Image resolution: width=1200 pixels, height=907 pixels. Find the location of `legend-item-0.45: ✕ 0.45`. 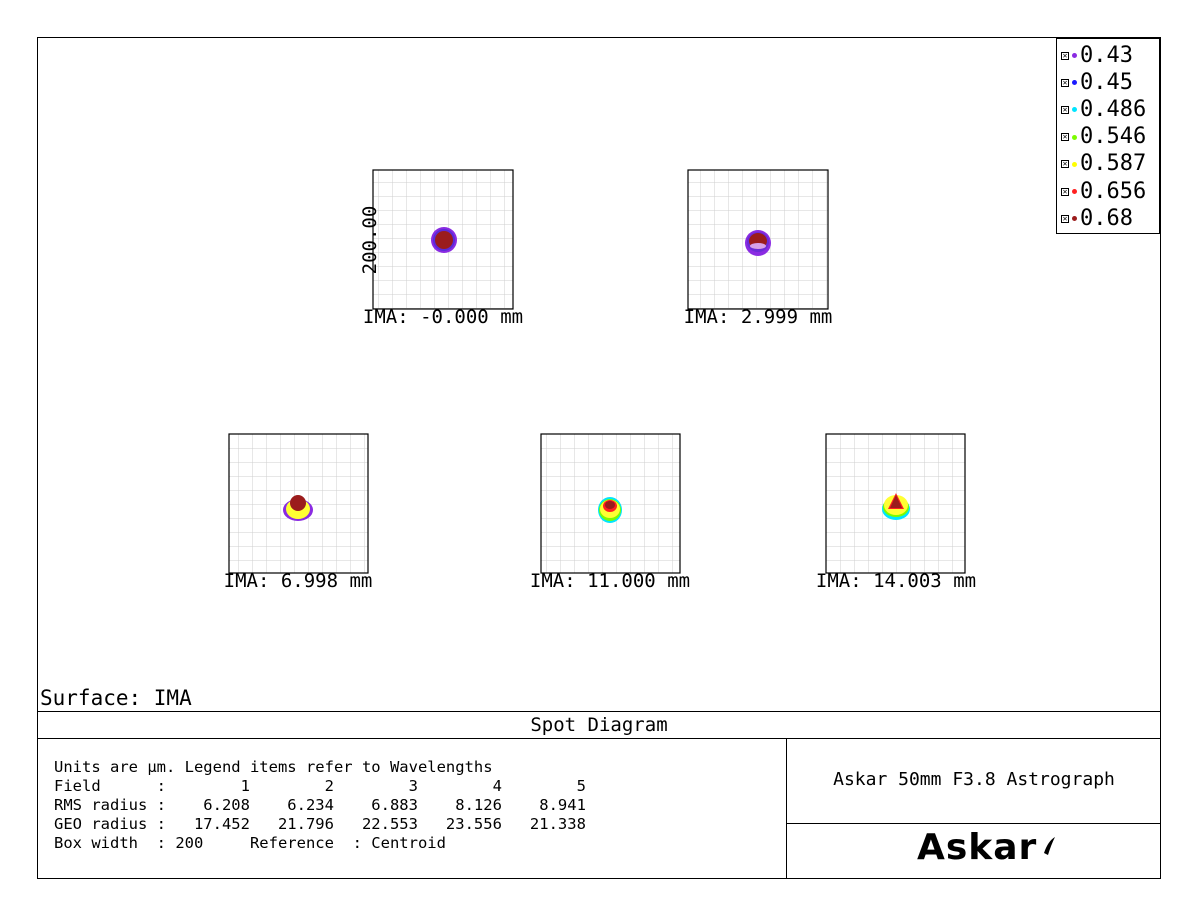

legend-item-0.45: ✕ 0.45 is located at coordinates (1108, 82).